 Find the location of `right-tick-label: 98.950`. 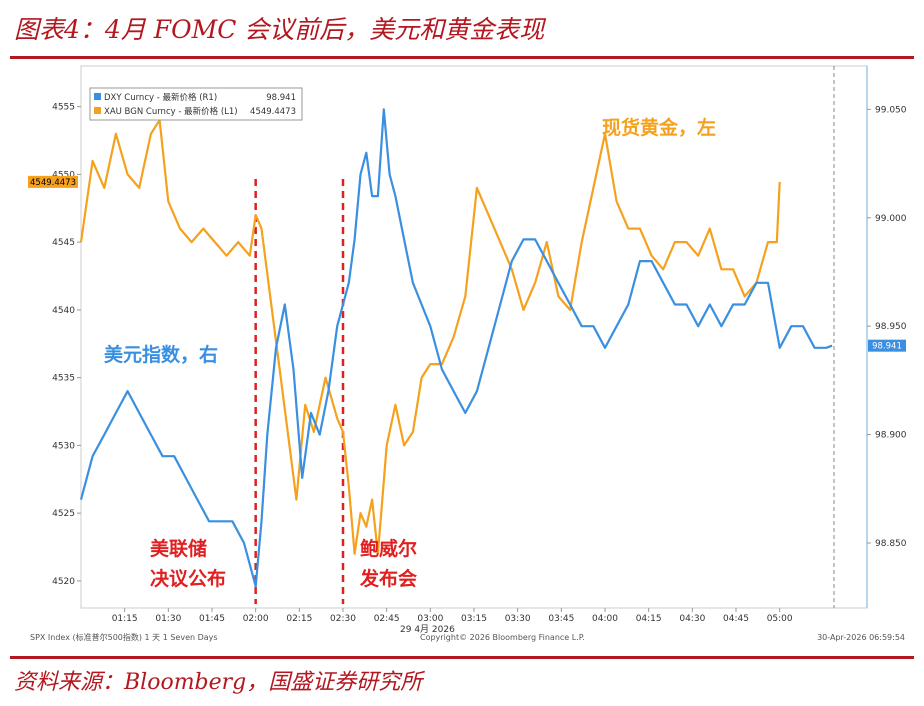

right-tick-label: 98.950 is located at coordinates (891, 327).